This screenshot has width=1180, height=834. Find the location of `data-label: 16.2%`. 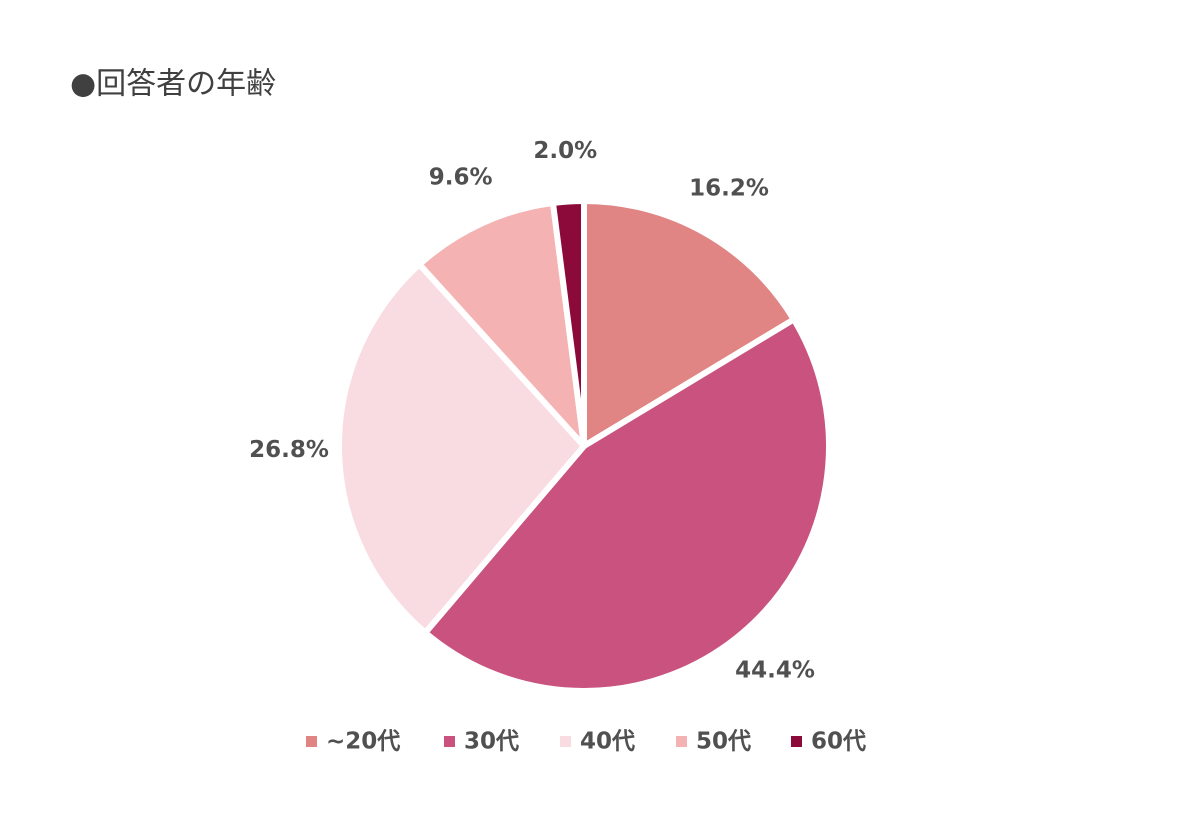

data-label: 16.2% is located at coordinates (729, 189).